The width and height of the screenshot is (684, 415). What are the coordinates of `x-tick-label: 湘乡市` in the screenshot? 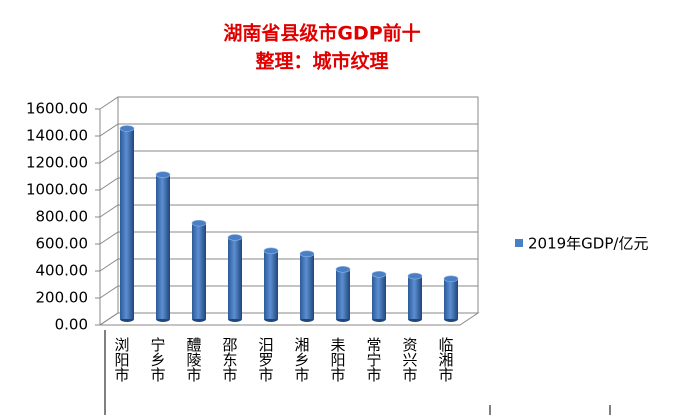 It's located at (302, 359).